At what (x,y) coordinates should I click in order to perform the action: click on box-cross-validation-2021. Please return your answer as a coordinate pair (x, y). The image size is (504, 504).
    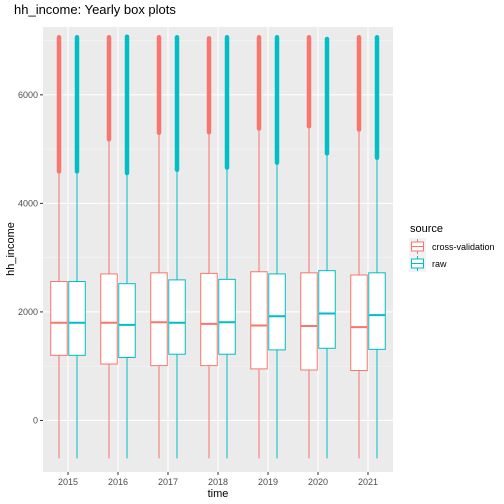
    Looking at the image, I should click on (359, 247).